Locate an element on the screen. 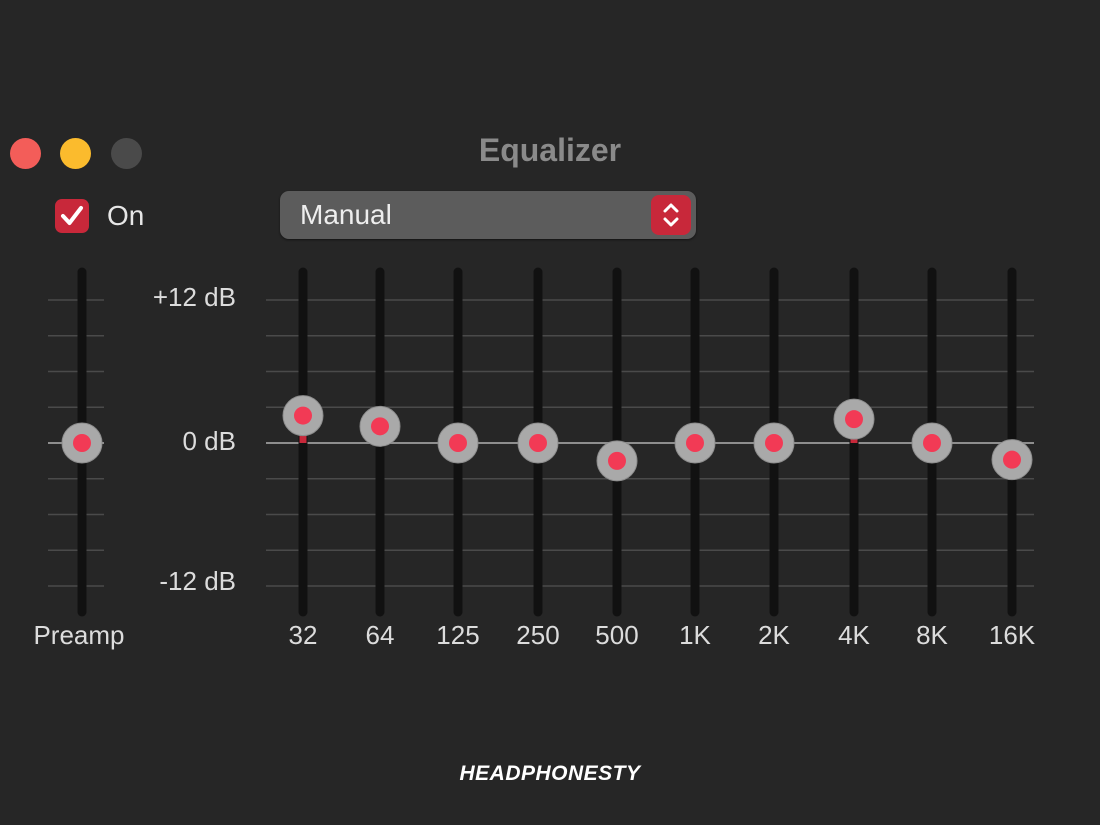 The height and width of the screenshot is (825, 1100). db-max-label: +12 dB is located at coordinates (194, 297).